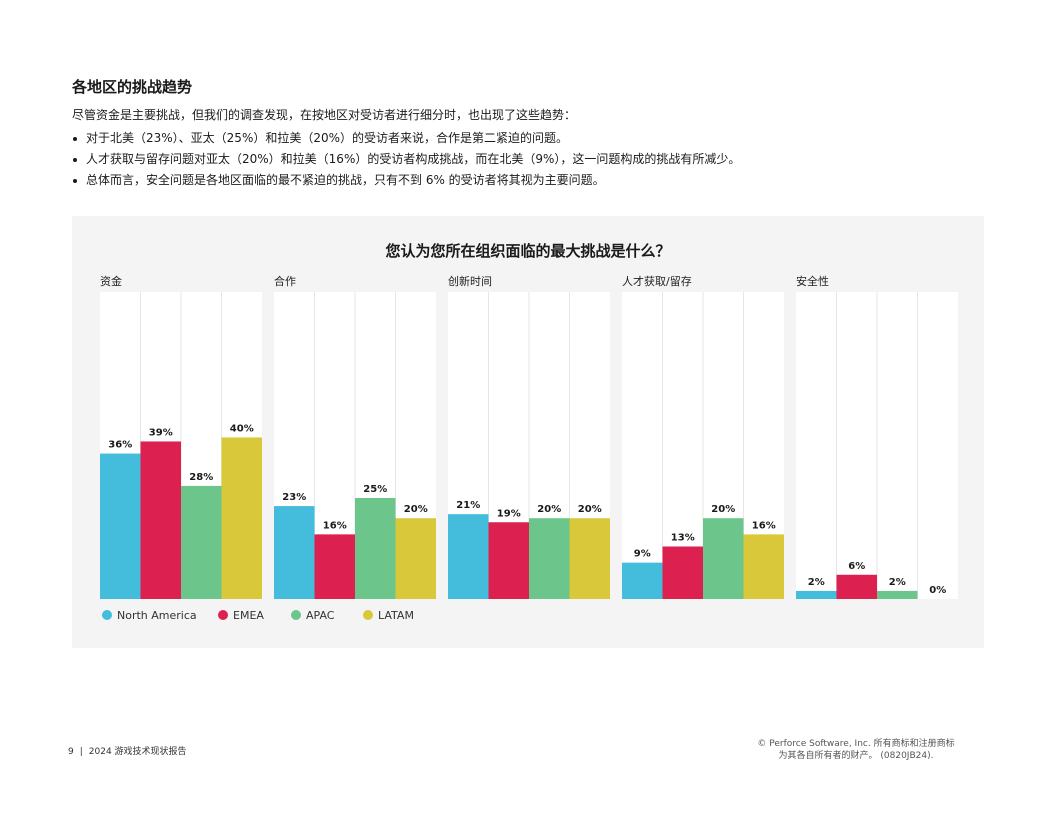  What do you see at coordinates (161, 432) in the screenshot?
I see `data-label: 39%` at bounding box center [161, 432].